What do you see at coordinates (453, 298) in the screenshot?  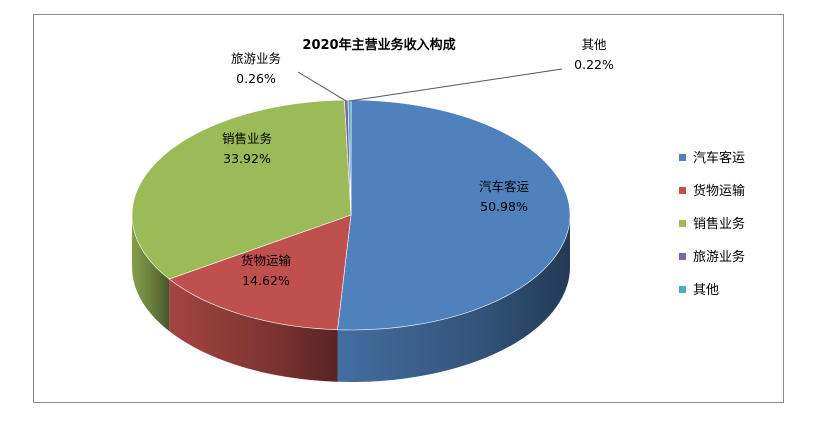 I see `side-bus` at bounding box center [453, 298].